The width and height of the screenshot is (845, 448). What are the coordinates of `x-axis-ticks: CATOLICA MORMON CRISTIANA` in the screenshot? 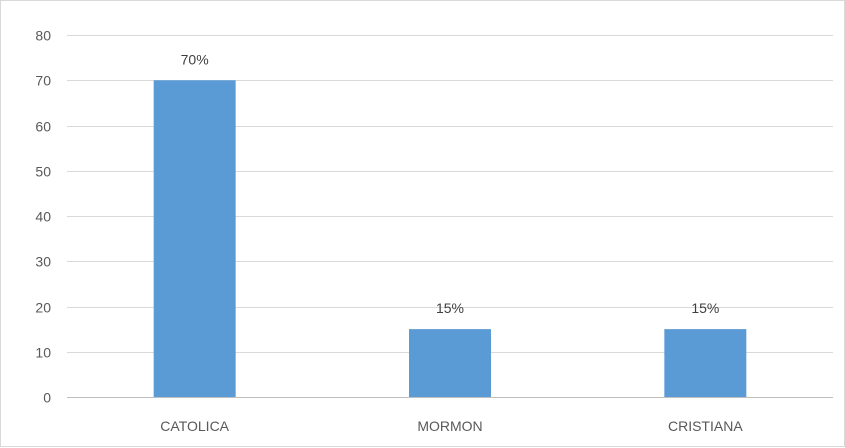 It's located at (451, 426).